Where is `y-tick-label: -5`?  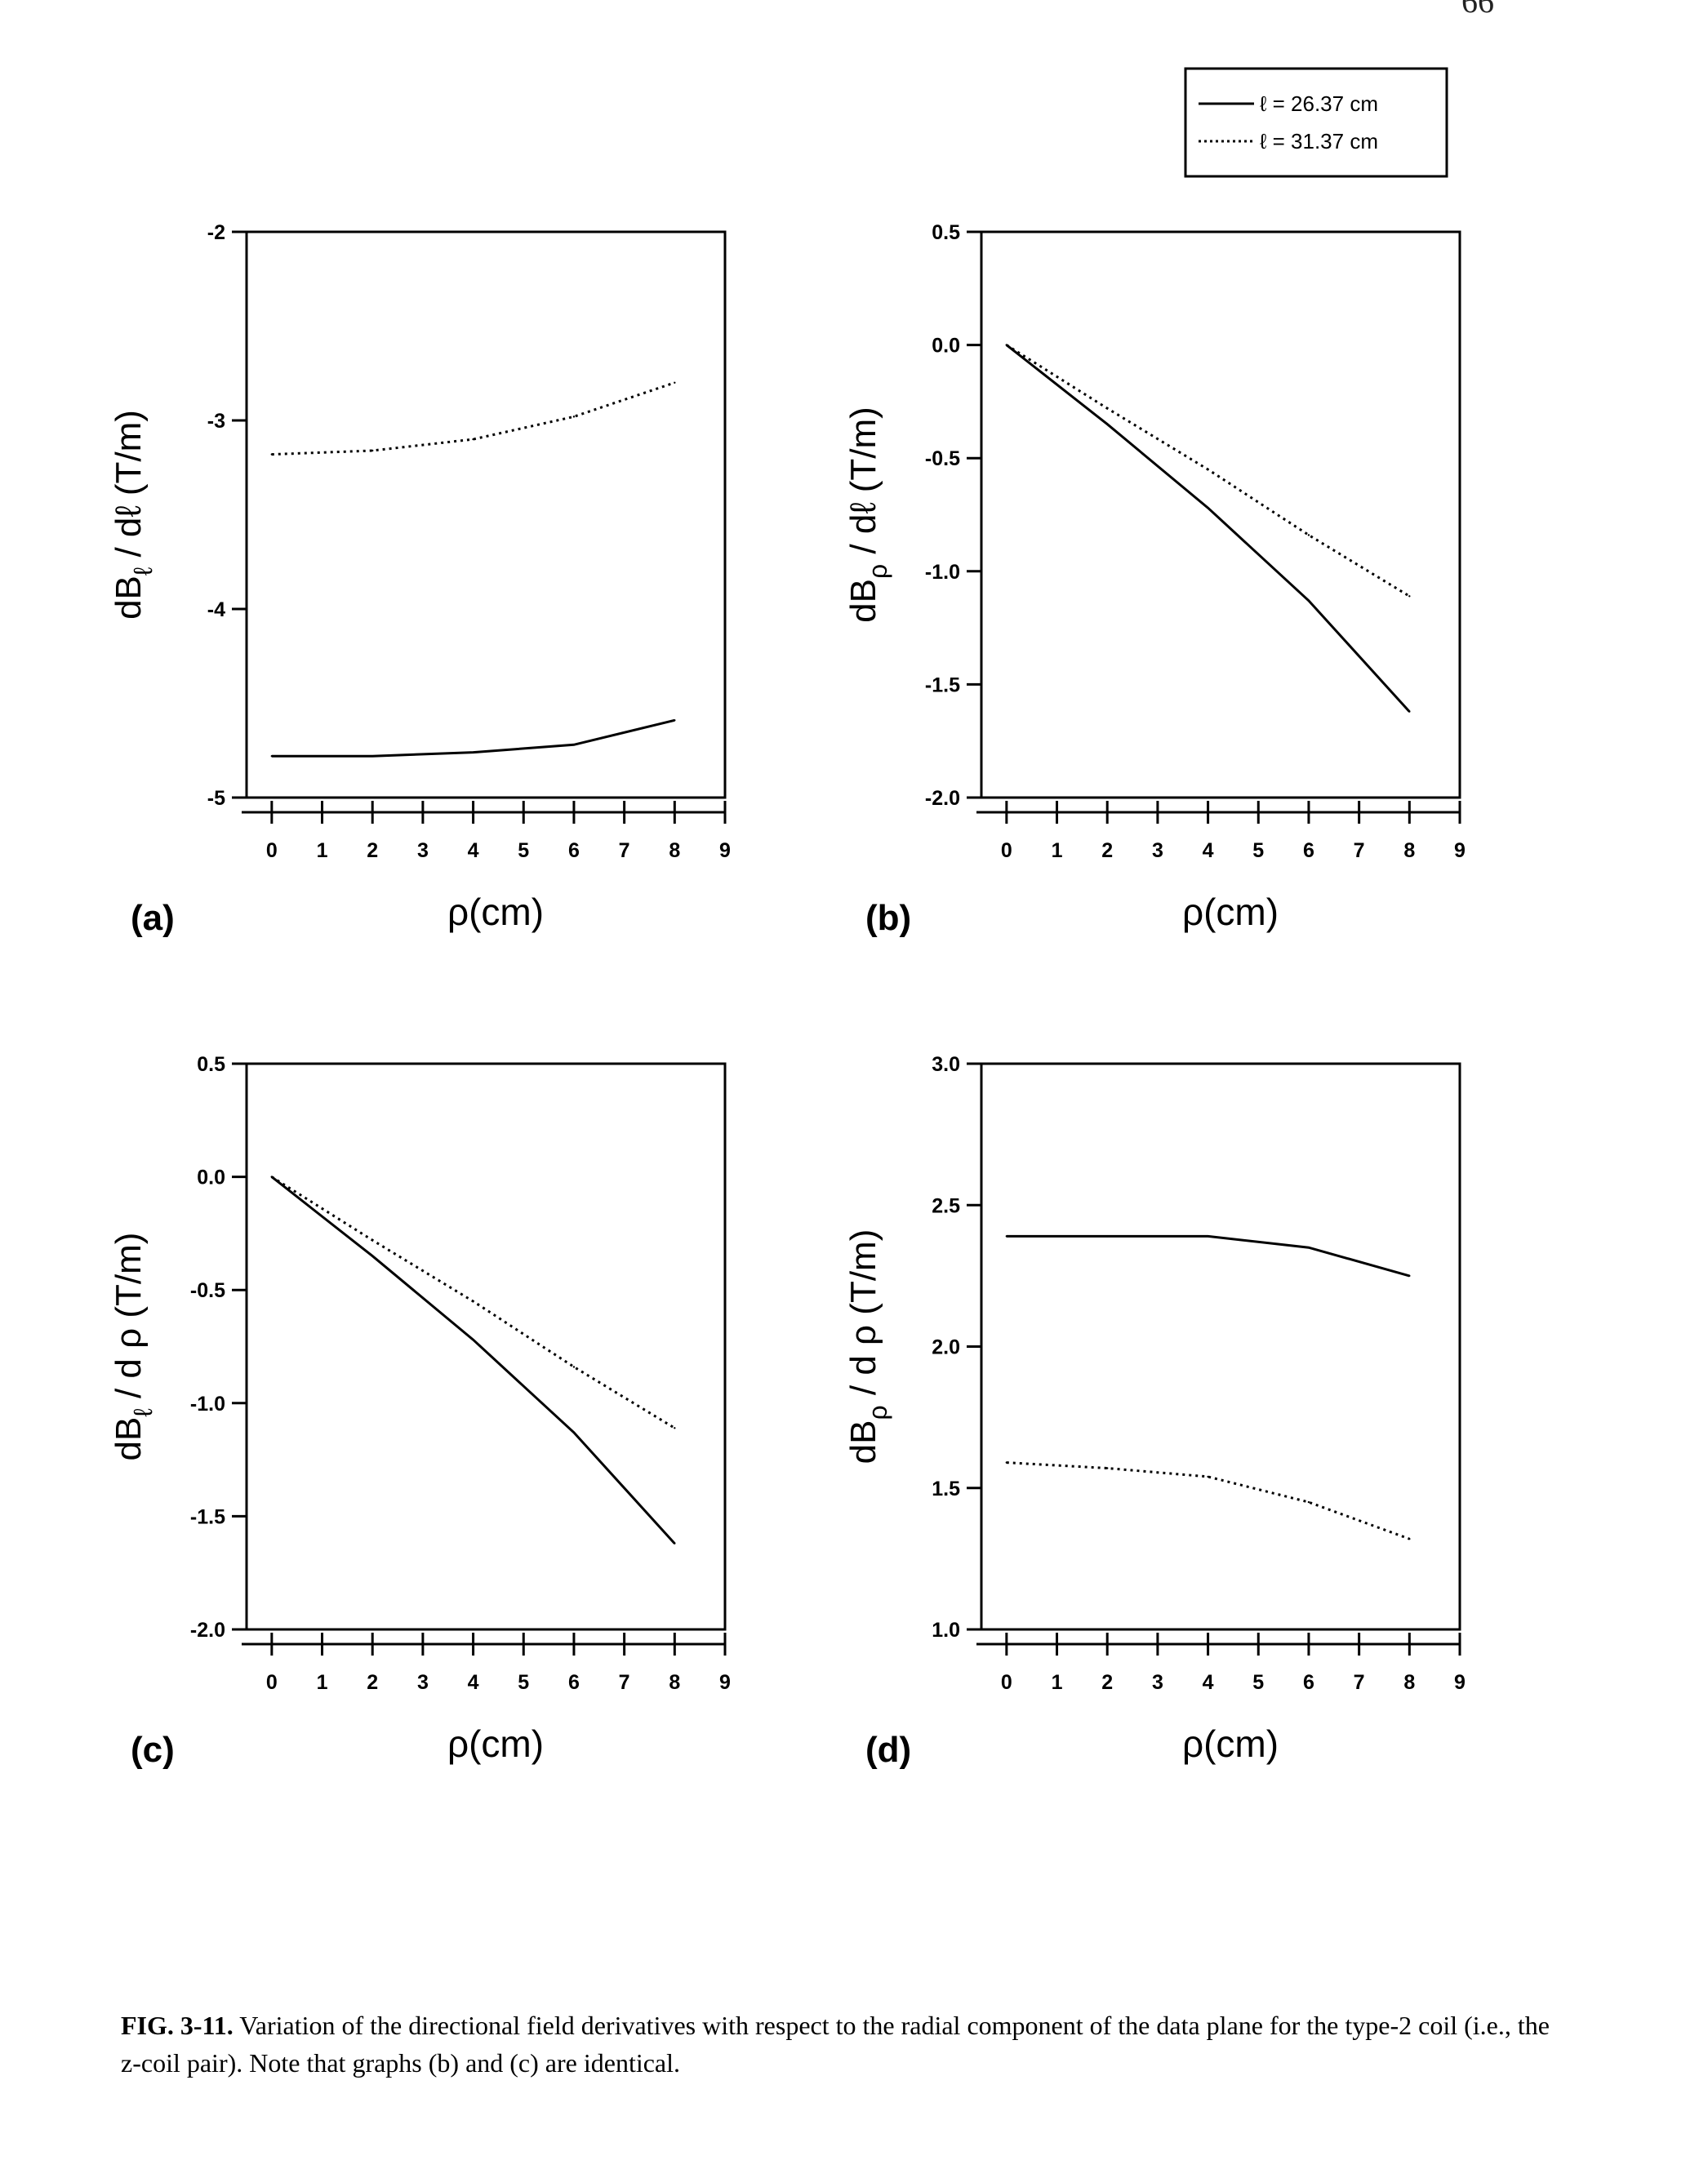 y-tick-label: -5 is located at coordinates (216, 798).